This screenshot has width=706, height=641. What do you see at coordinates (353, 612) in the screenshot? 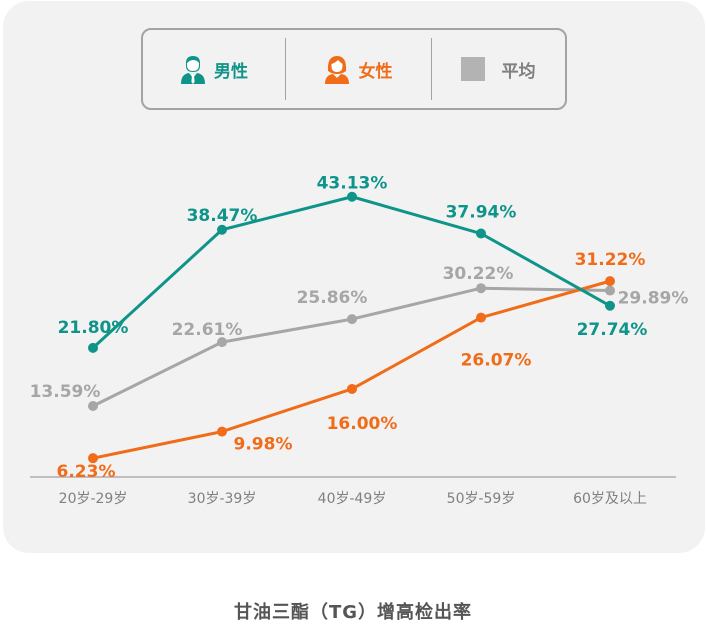
I see `chart-caption: 甘油三酯（TG）增高检出率` at bounding box center [353, 612].